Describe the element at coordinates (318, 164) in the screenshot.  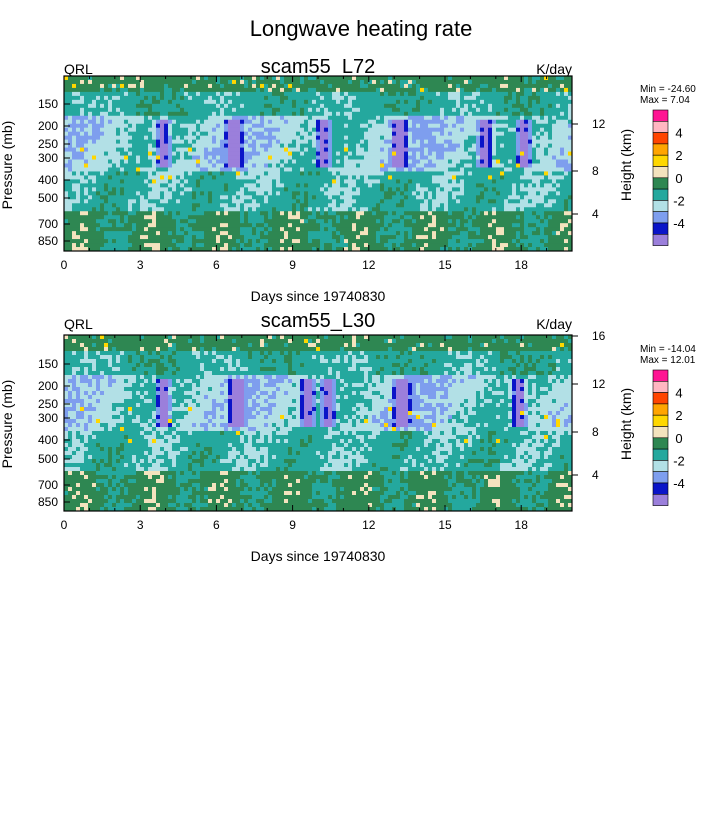
I see `contour-plot` at that location.